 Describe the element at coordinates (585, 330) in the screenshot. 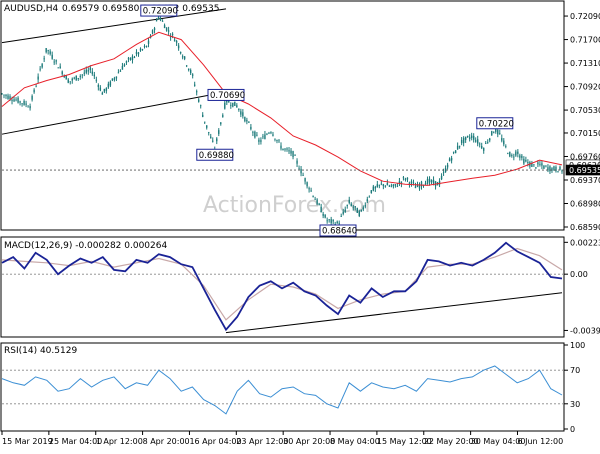

I see `macd-y-tick-label: -0.00395` at that location.